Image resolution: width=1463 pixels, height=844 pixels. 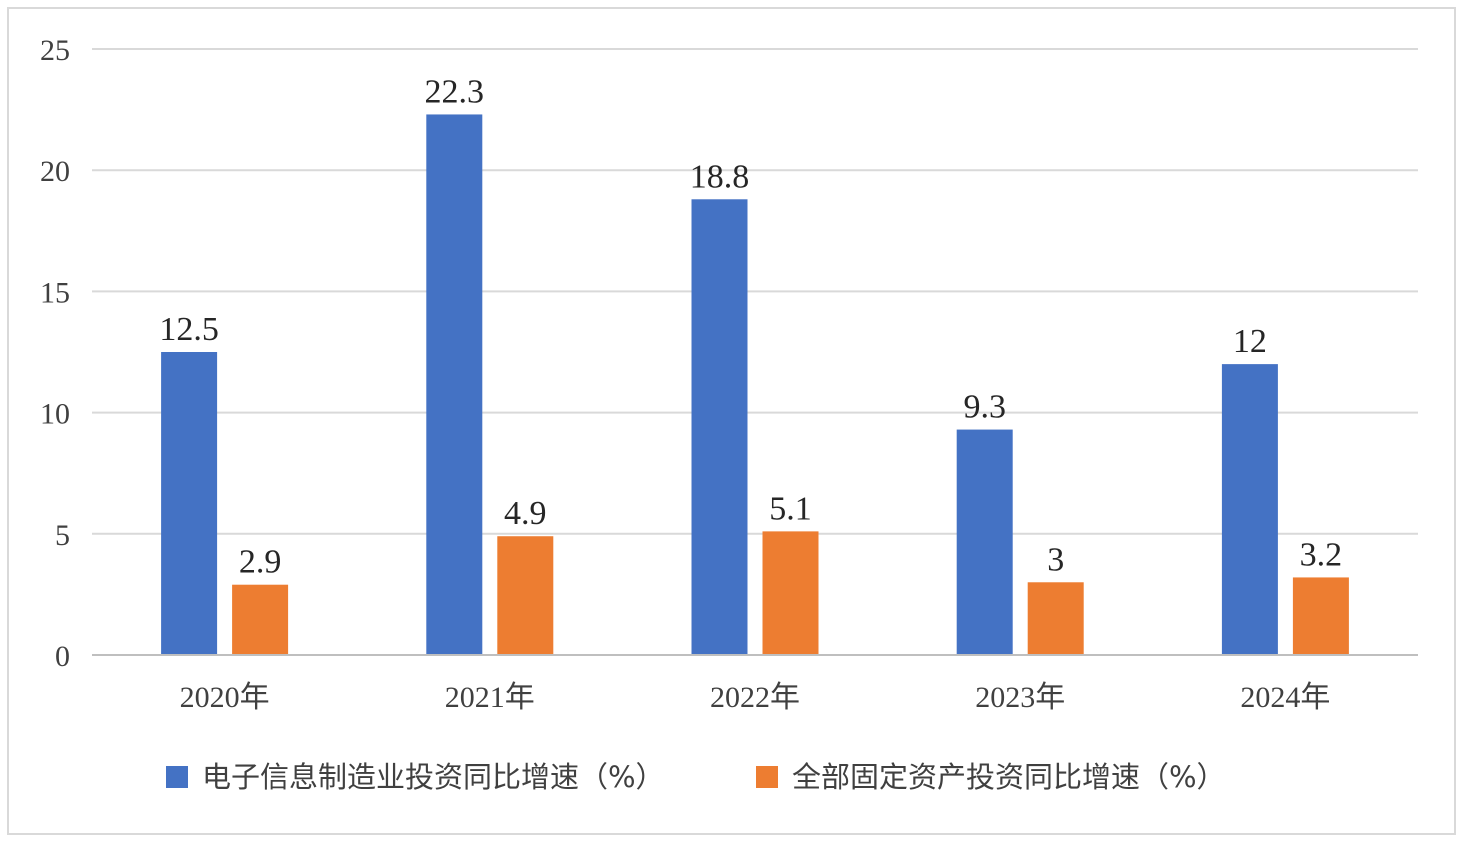 What do you see at coordinates (55, 414) in the screenshot?
I see `y-tick-label: 10` at bounding box center [55, 414].